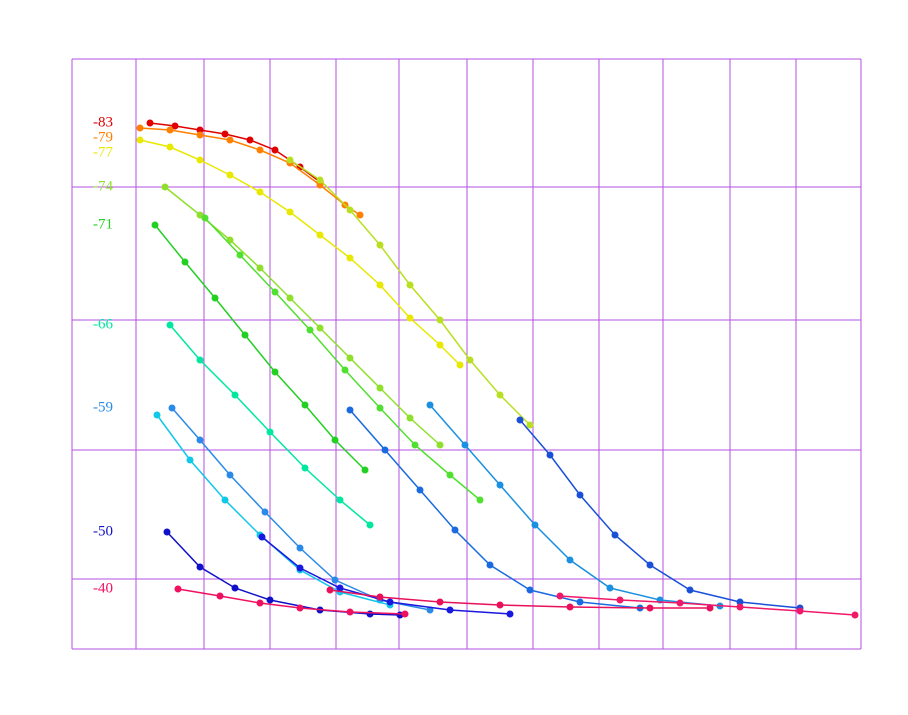 This screenshot has height=715, width=908. Describe the element at coordinates (103, 186) in the screenshot. I see `series-label: -74` at that location.